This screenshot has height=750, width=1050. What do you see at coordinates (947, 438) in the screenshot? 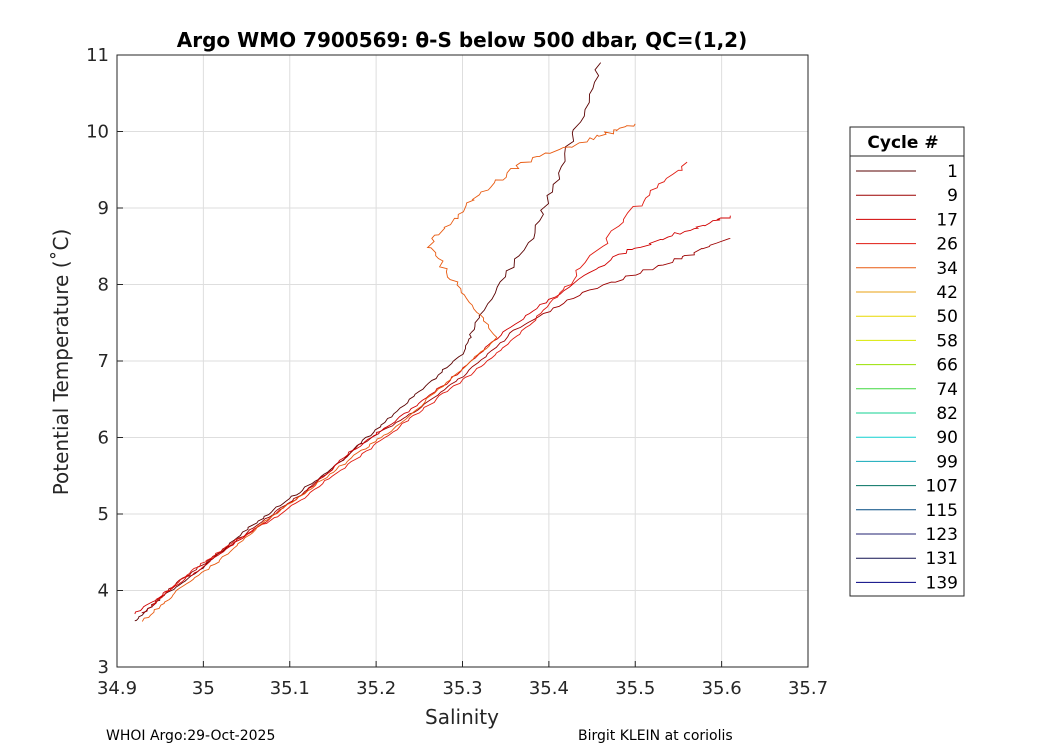
I see `legend-label-90: 90` at bounding box center [947, 438].